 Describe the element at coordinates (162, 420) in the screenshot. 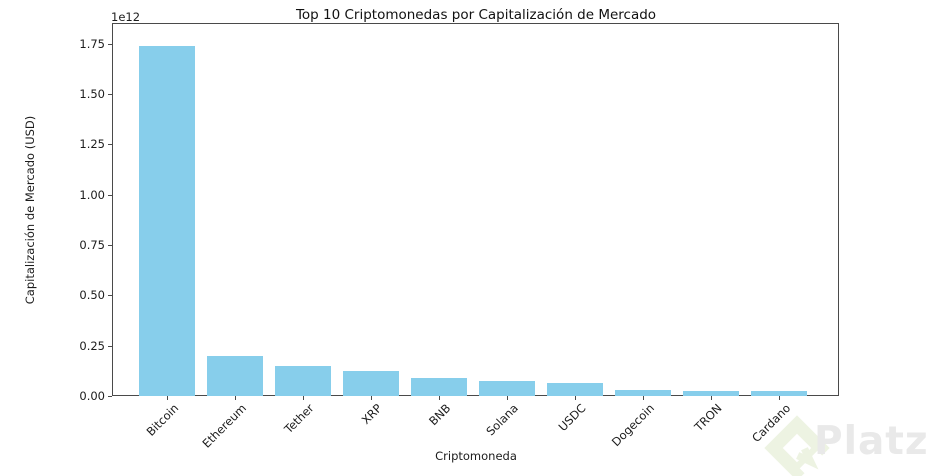

I see `x-tick-label: Bitcoin` at that location.